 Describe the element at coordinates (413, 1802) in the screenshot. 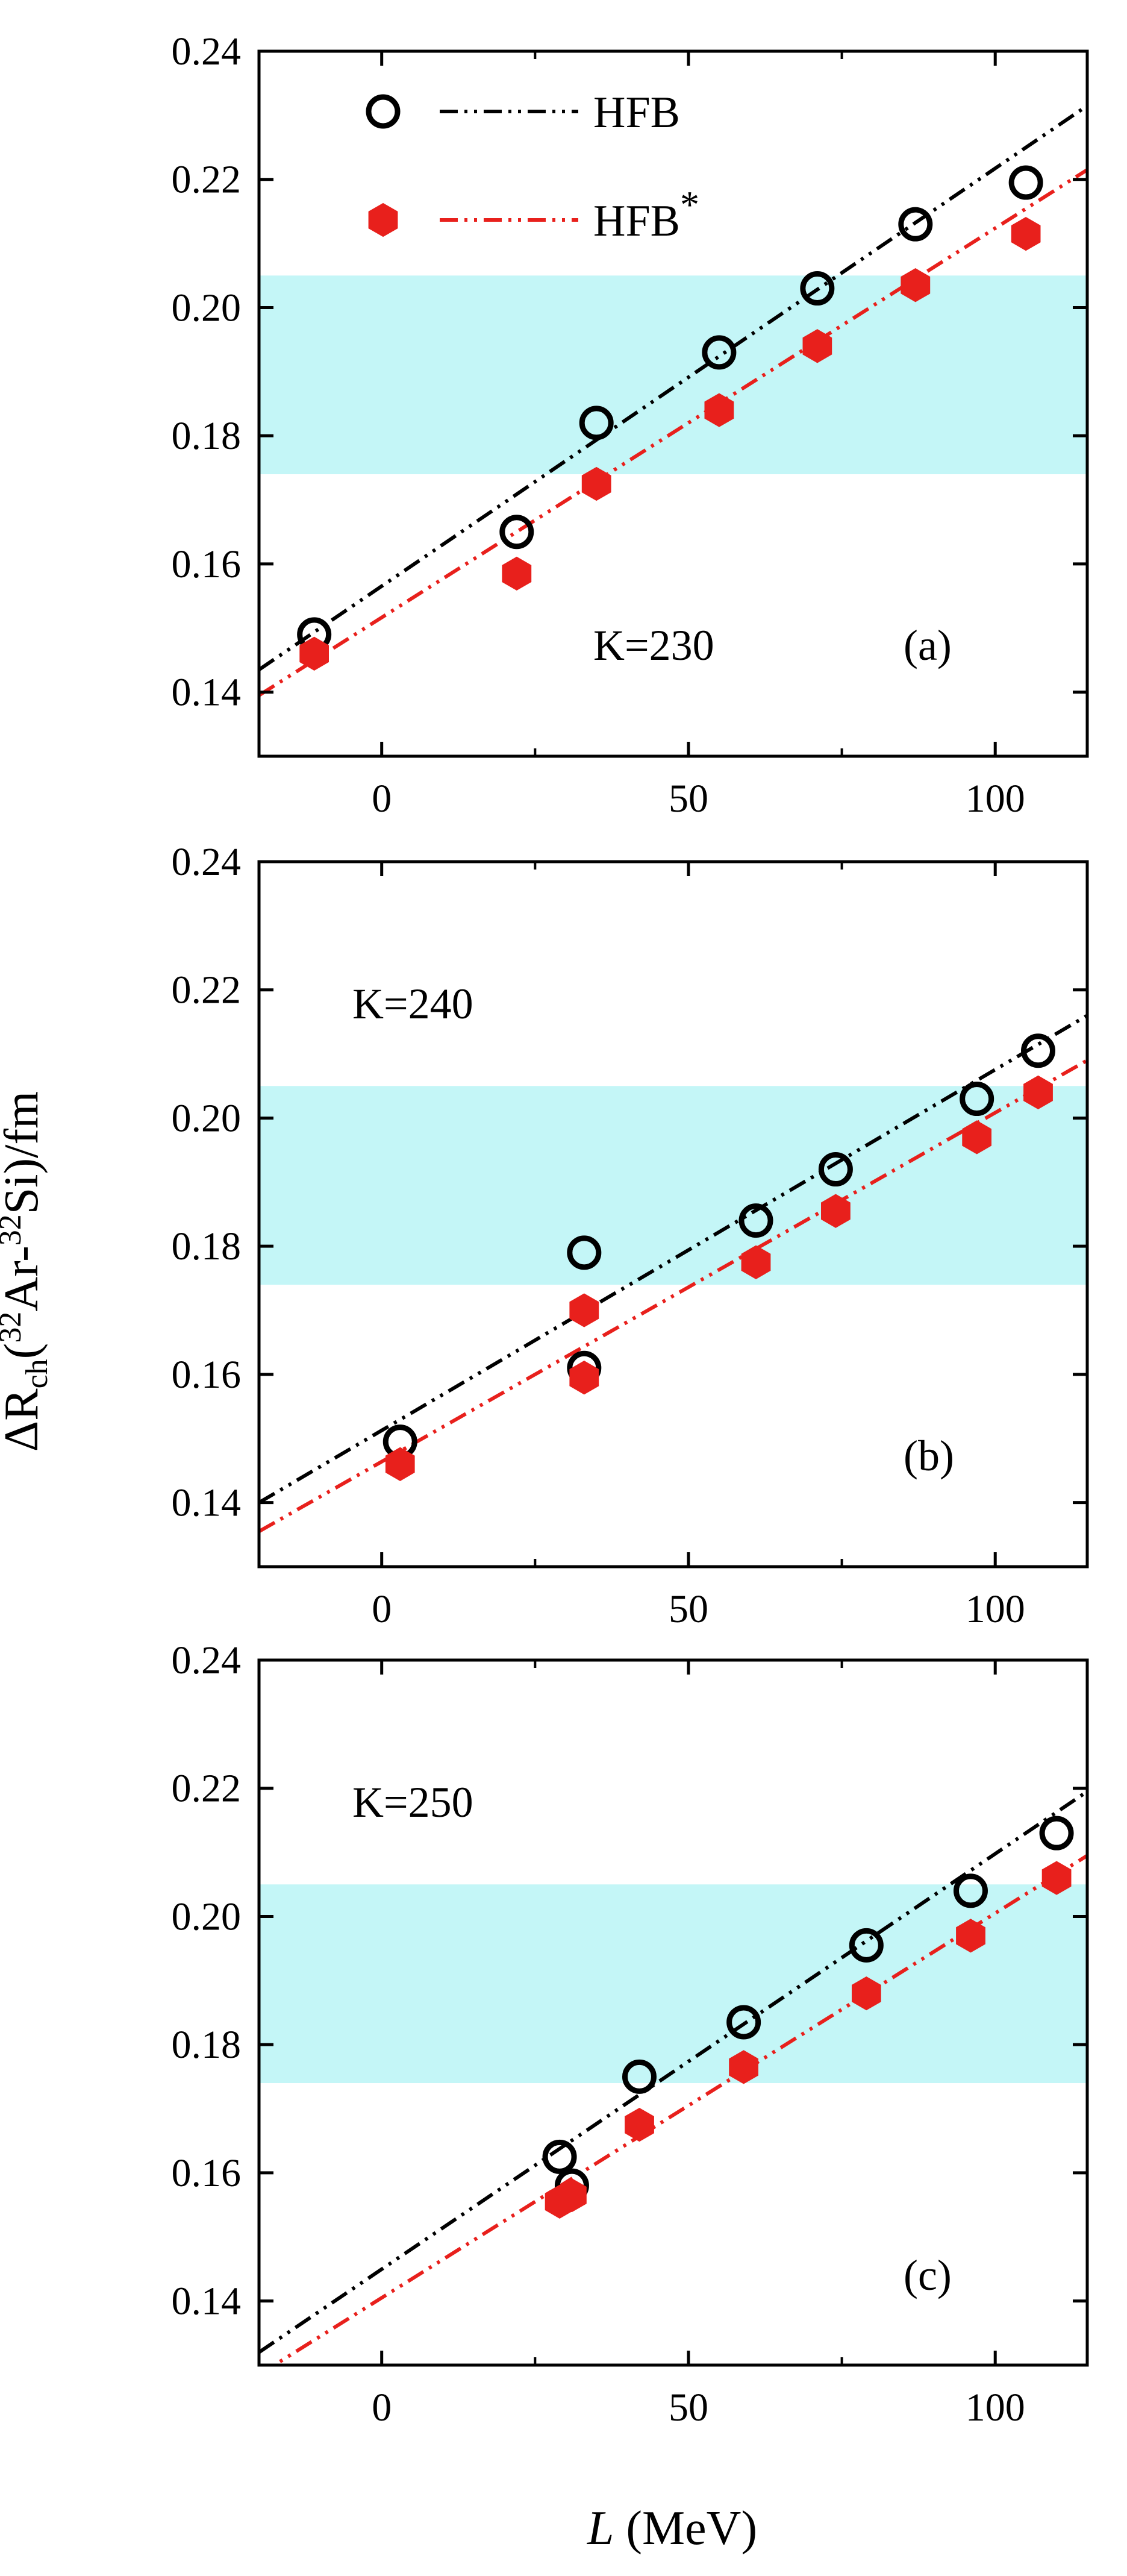

I see `panel-c-annotation: K=250` at that location.